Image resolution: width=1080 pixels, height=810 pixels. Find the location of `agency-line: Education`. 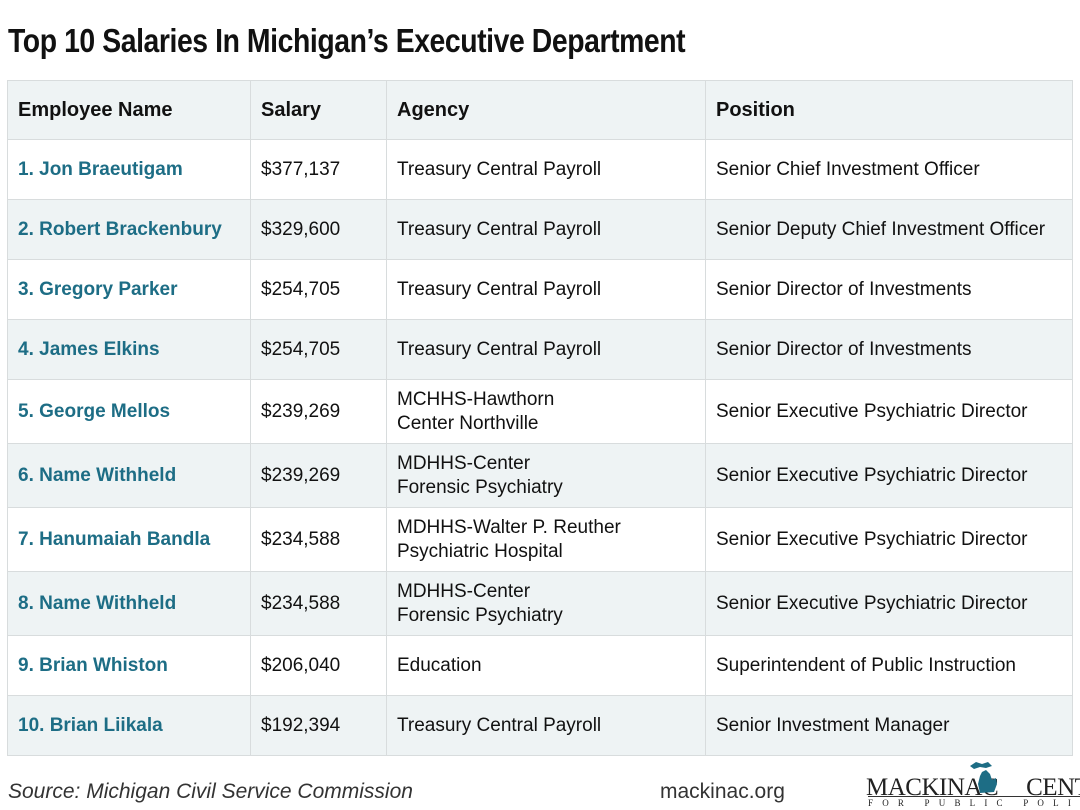

agency-line: Education is located at coordinates (439, 665).